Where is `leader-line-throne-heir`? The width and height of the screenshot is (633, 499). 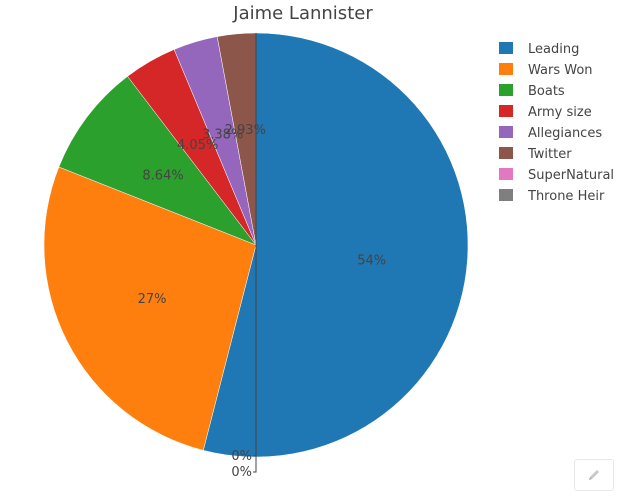
leader-line-throne-heir is located at coordinates (255, 253).